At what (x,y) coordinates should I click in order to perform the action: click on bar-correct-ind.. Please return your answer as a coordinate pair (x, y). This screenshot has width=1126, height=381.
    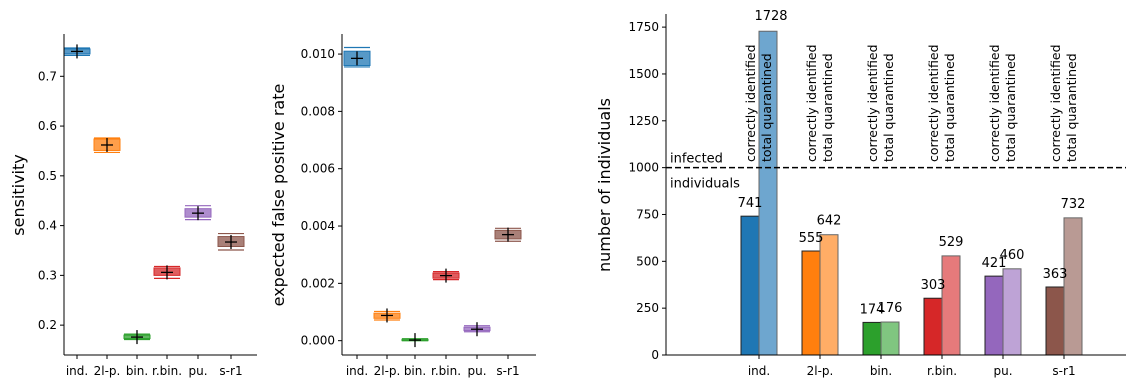
    Looking at the image, I should click on (750, 285).